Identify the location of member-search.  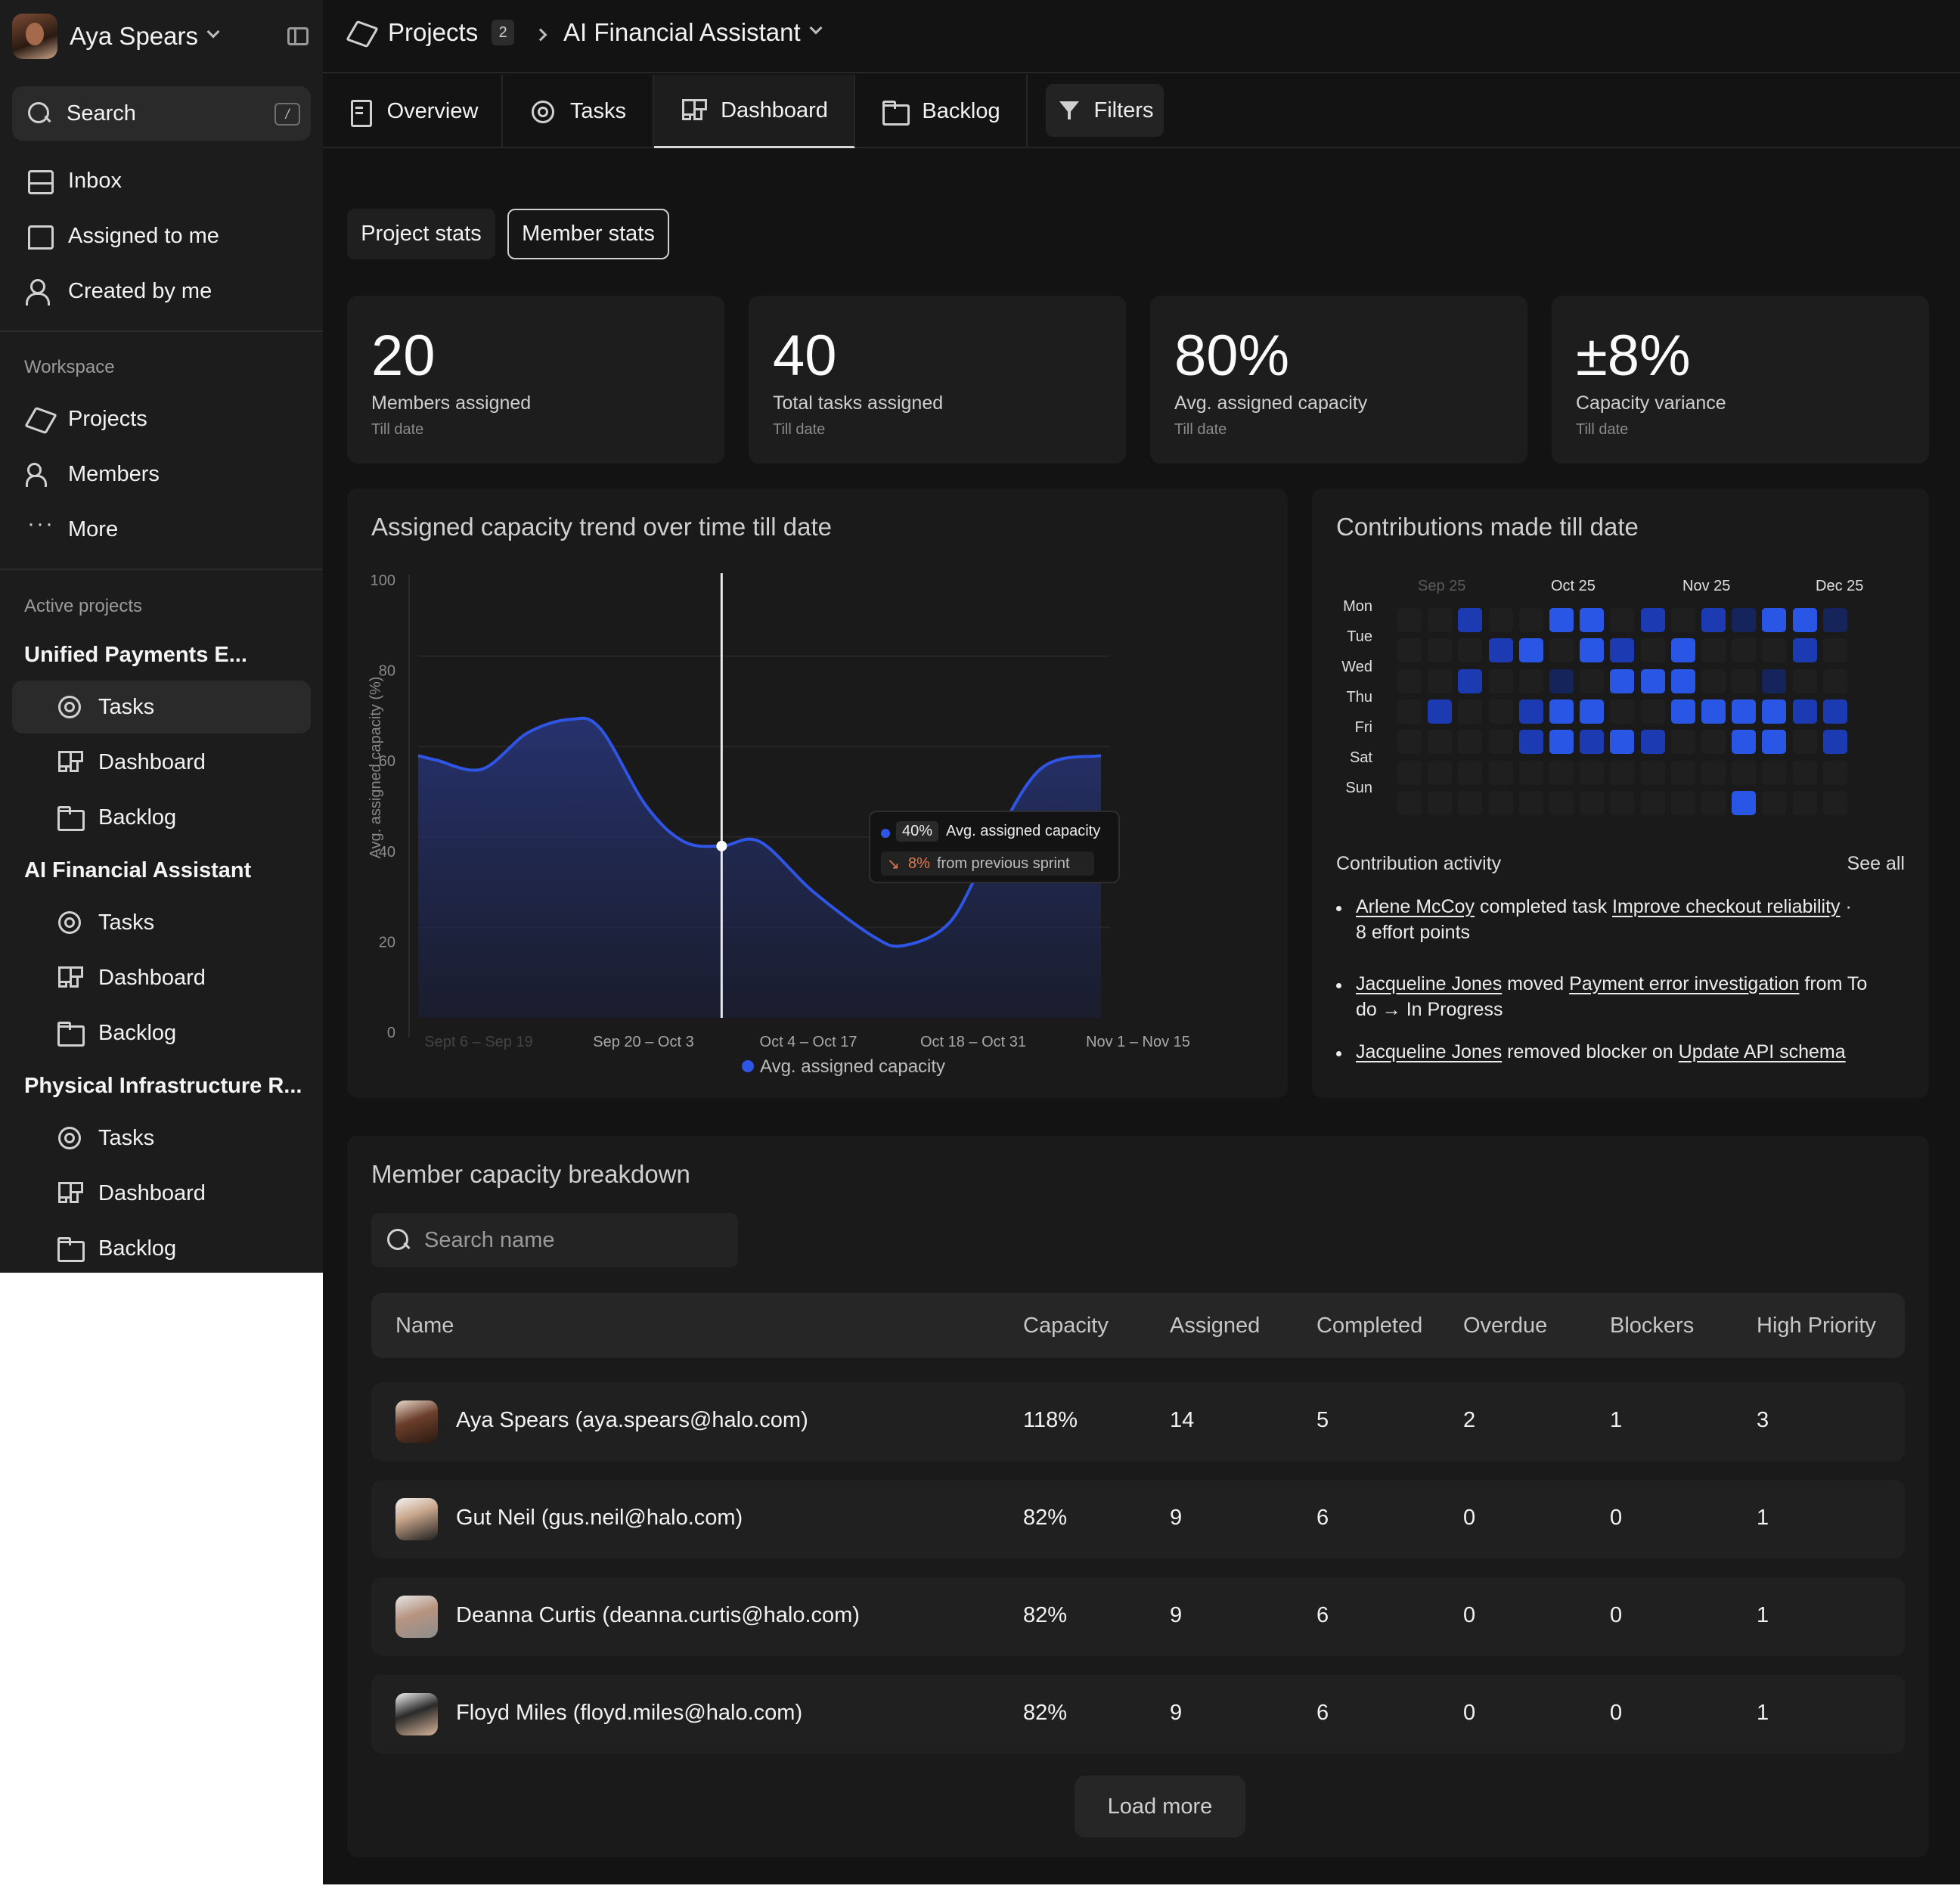
(554, 1240).